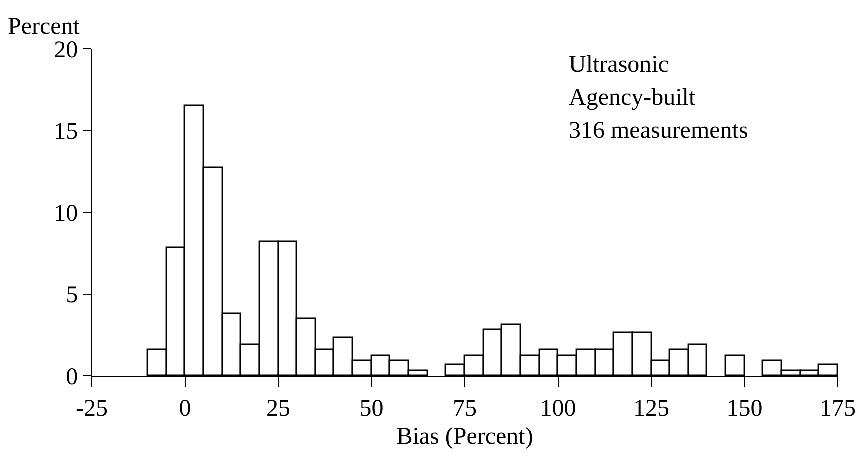  What do you see at coordinates (619, 65) in the screenshot?
I see `annotation: Ultrasonic` at bounding box center [619, 65].